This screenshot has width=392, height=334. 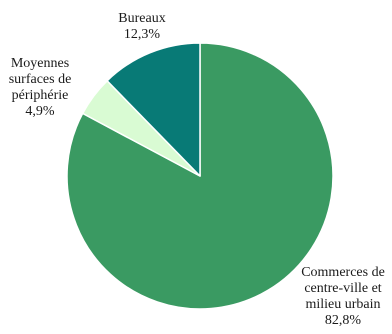 What do you see at coordinates (142, 34) in the screenshot?
I see `slice-value-label: 12,3%` at bounding box center [142, 34].